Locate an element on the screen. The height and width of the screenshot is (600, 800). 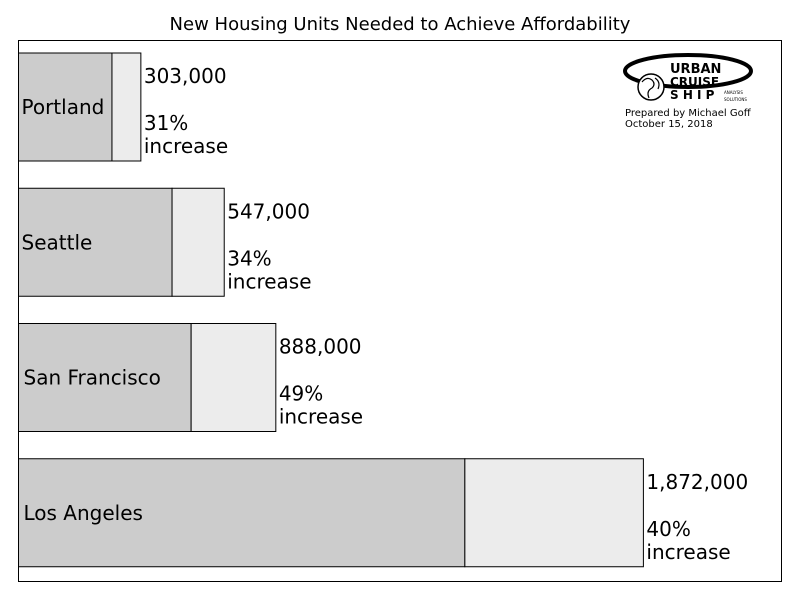
data-label-percent: 49% is located at coordinates (301, 394).